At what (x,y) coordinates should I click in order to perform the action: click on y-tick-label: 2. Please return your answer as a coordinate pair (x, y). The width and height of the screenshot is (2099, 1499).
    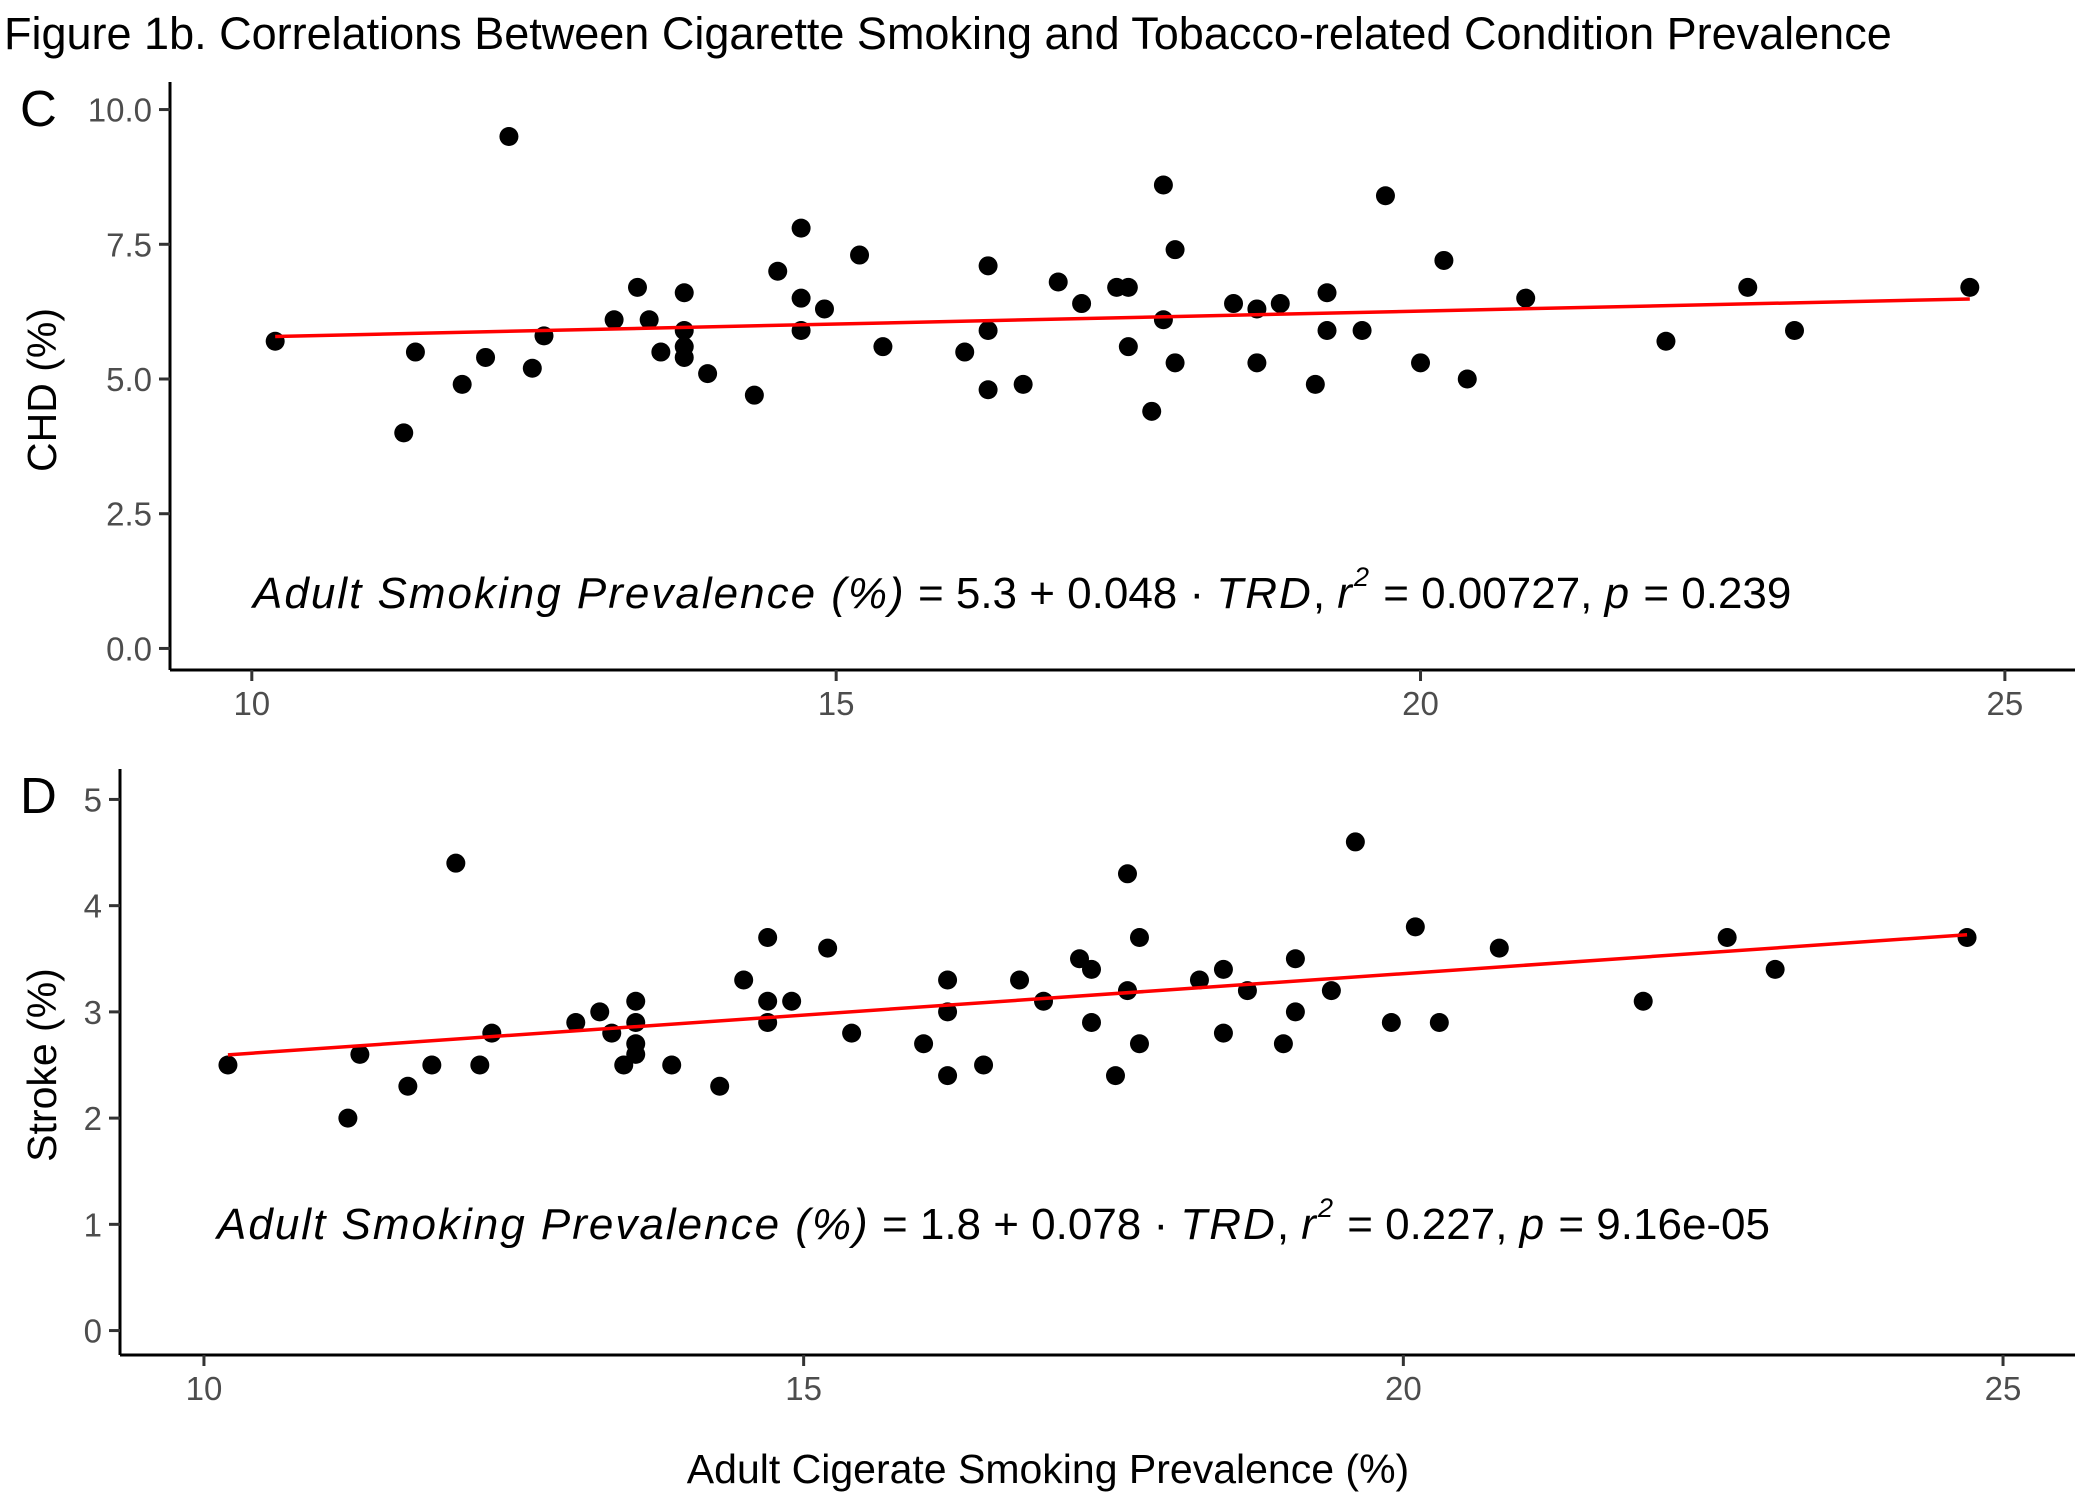
    Looking at the image, I should click on (93, 1118).